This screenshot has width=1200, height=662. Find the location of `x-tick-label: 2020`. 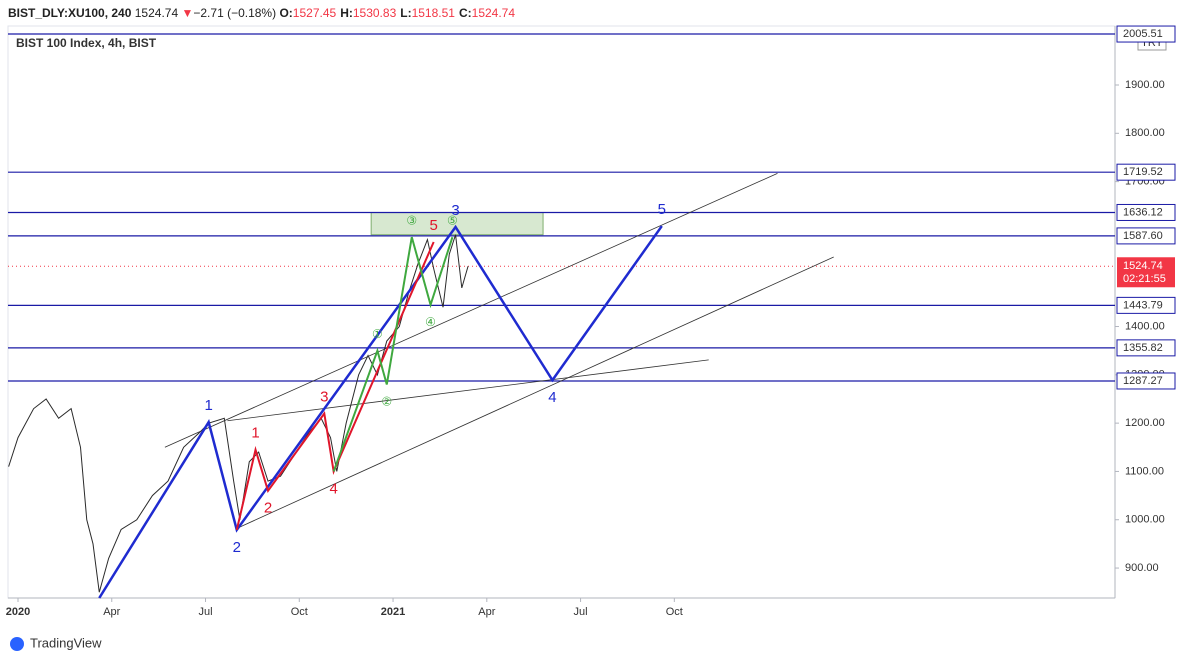

x-tick-label: 2020 is located at coordinates (18, 612).